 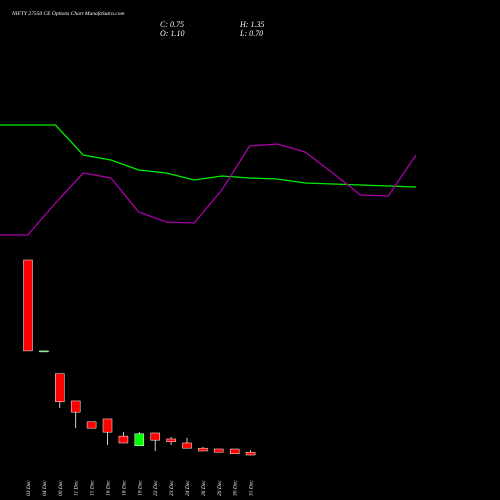 I want to click on ohlc-high: H: 1.35, so click(x=251, y=24).